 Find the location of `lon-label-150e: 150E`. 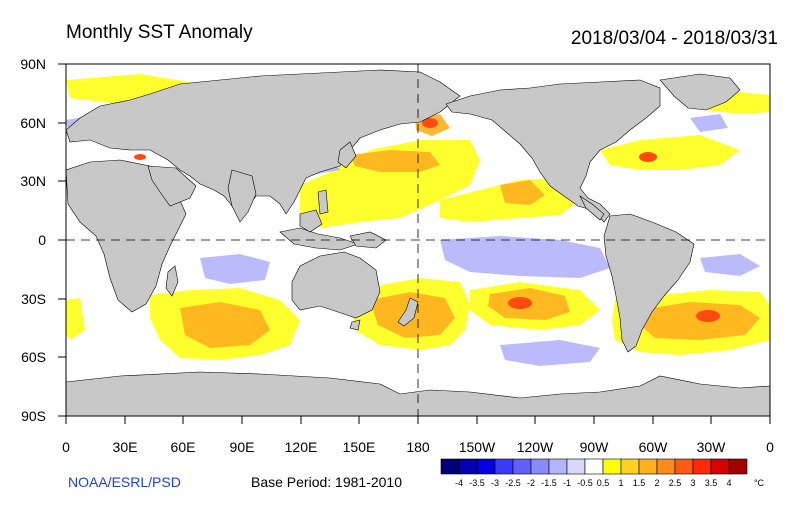

lon-label-150e: 150E is located at coordinates (359, 447).